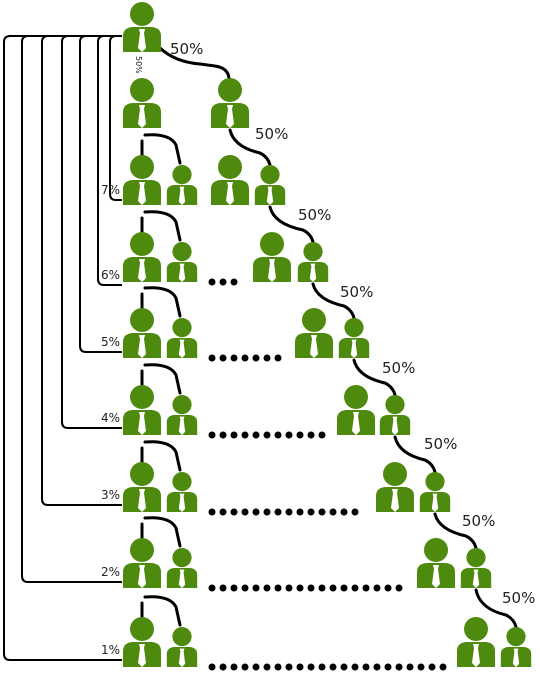  I want to click on level-label: 5%, so click(110, 342).